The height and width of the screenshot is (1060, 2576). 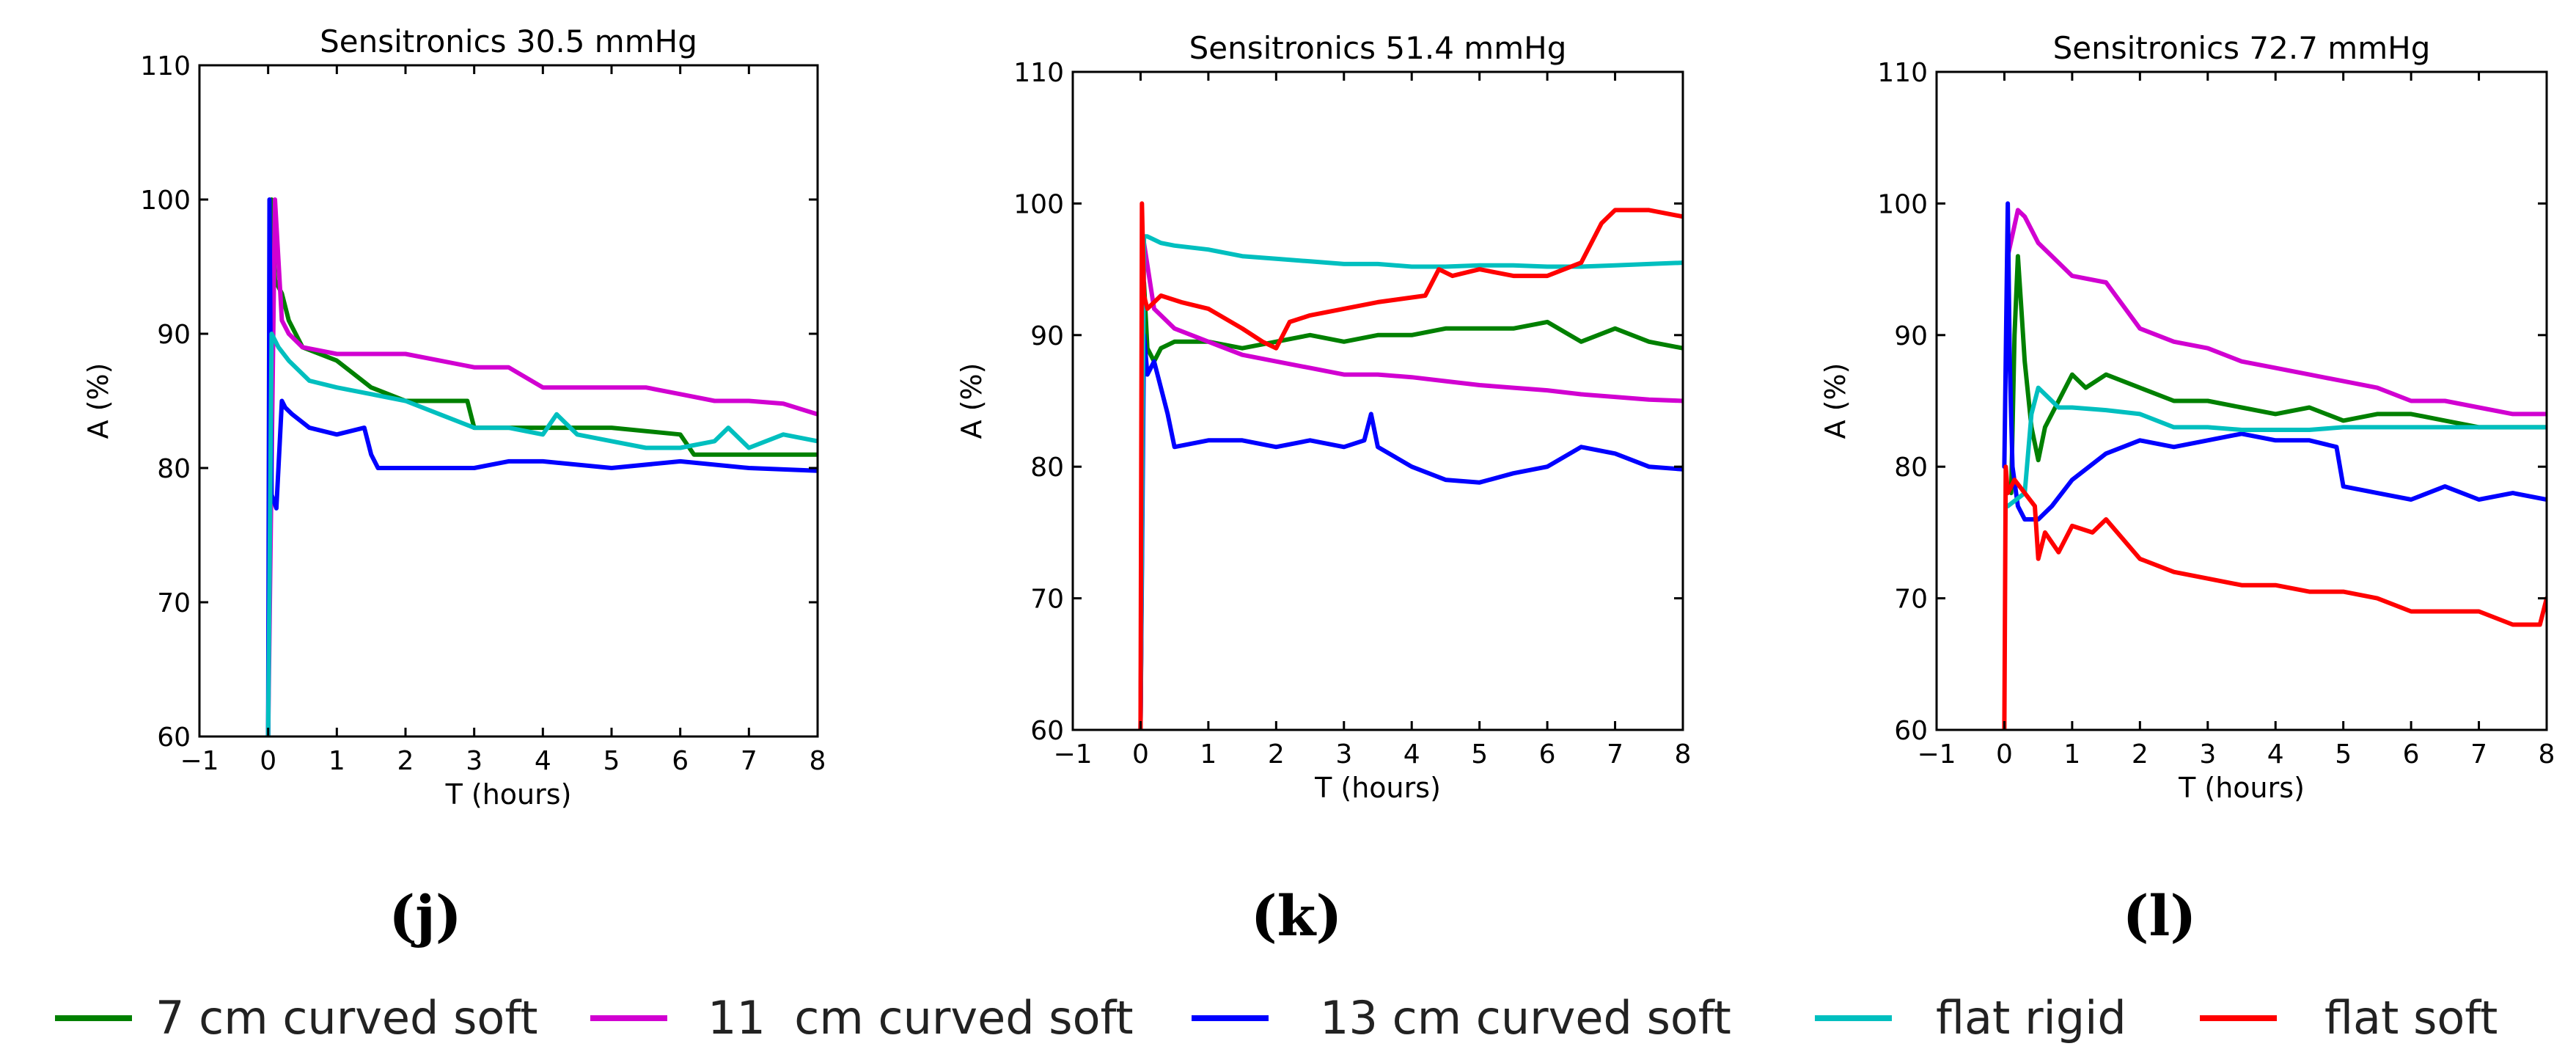 I want to click on chart-title: Sensitronics 30.5 mmHg, so click(x=508, y=41).